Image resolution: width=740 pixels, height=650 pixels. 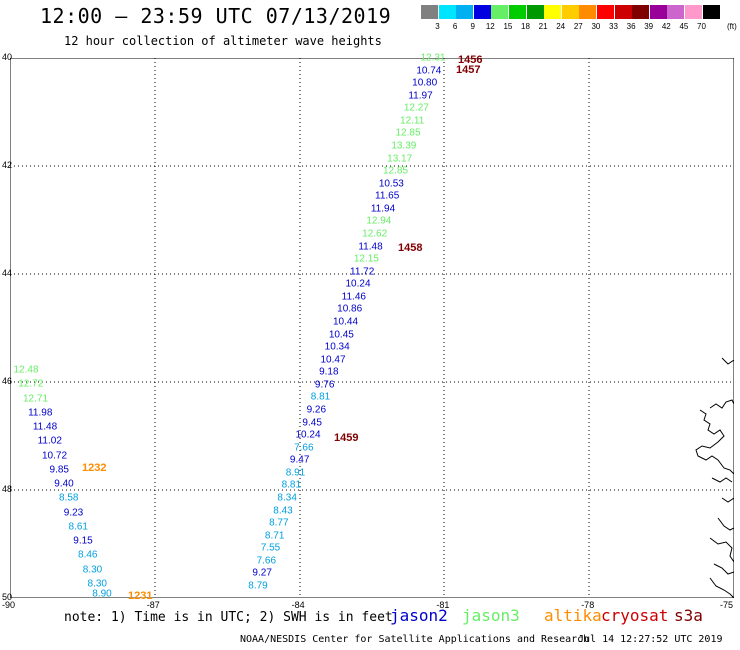 What do you see at coordinates (508, 26) in the screenshot?
I see `legend-swatch-label: 15` at bounding box center [508, 26].